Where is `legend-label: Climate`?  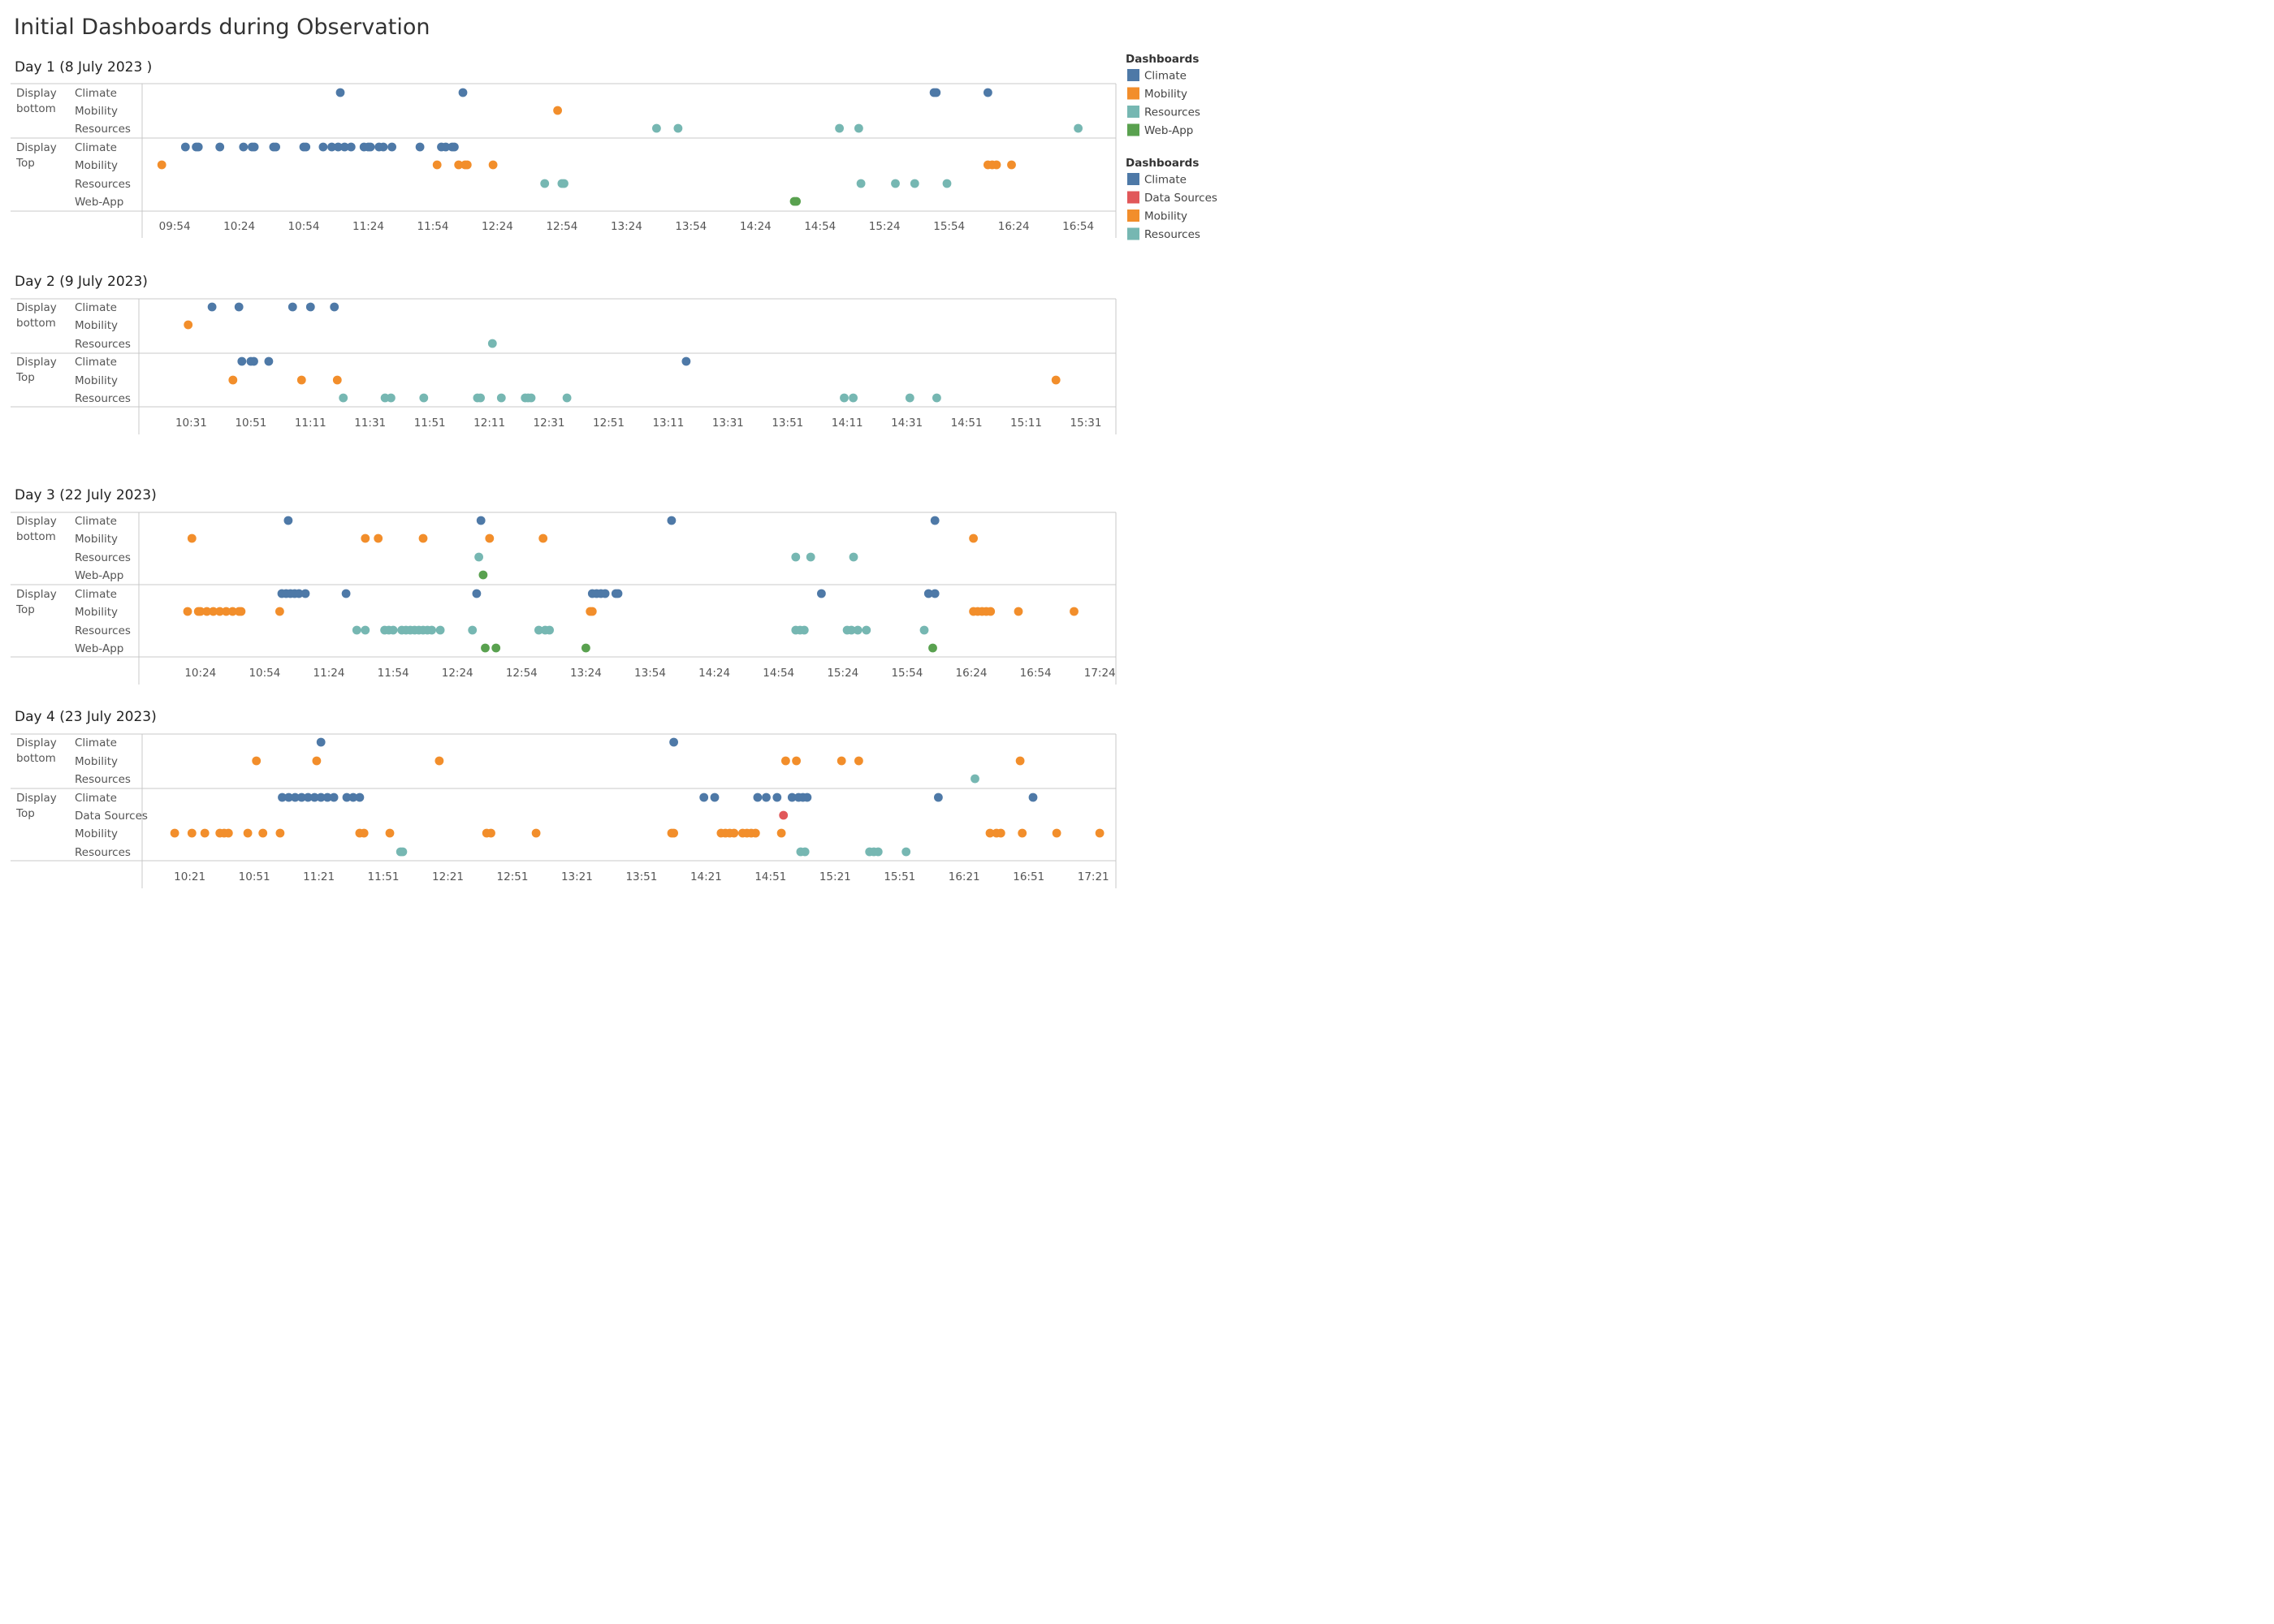 legend-label: Climate is located at coordinates (1165, 181).